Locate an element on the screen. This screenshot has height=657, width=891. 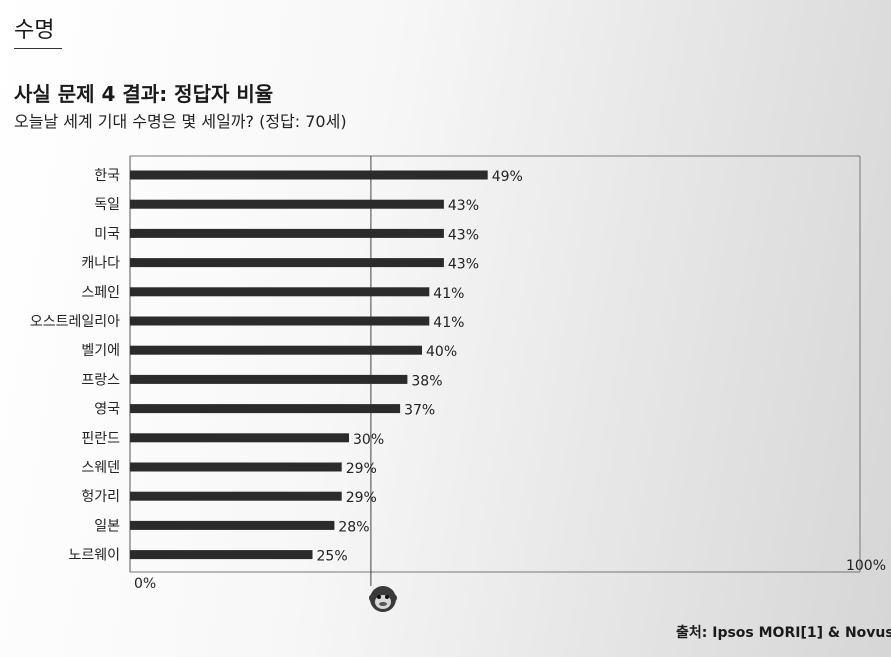
category-label: 벨기에 is located at coordinates (100, 351).